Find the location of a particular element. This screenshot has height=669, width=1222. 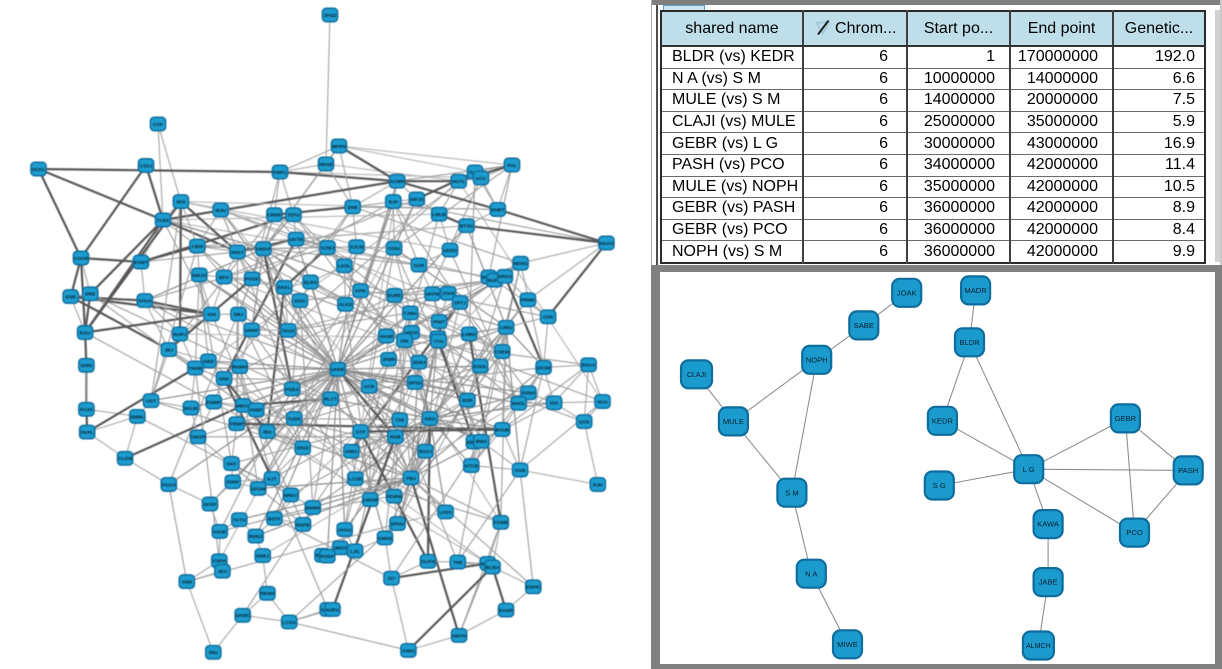

svg-text: LFES is located at coordinates (445, 513).